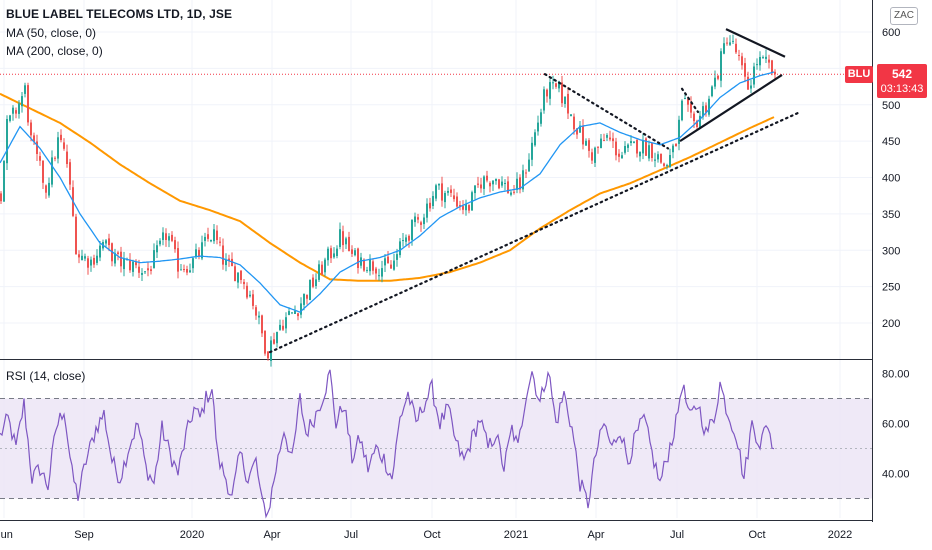 This screenshot has width=932, height=550. I want to click on price-tick-label: 400, so click(891, 179).